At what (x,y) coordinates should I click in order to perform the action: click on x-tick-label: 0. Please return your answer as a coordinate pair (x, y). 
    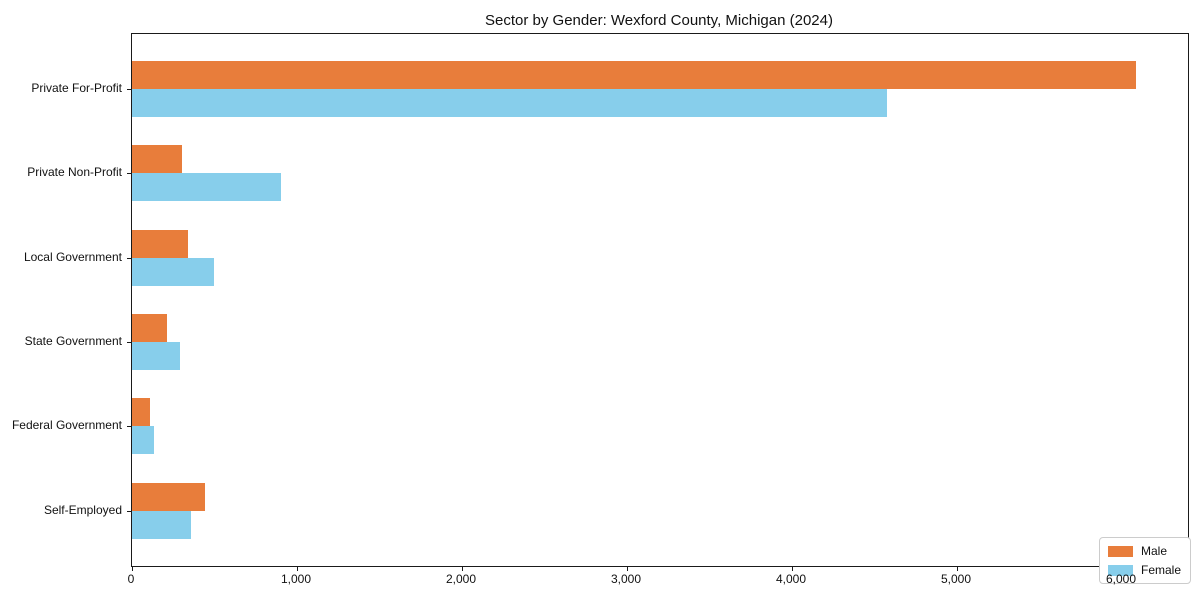
    Looking at the image, I should click on (131, 579).